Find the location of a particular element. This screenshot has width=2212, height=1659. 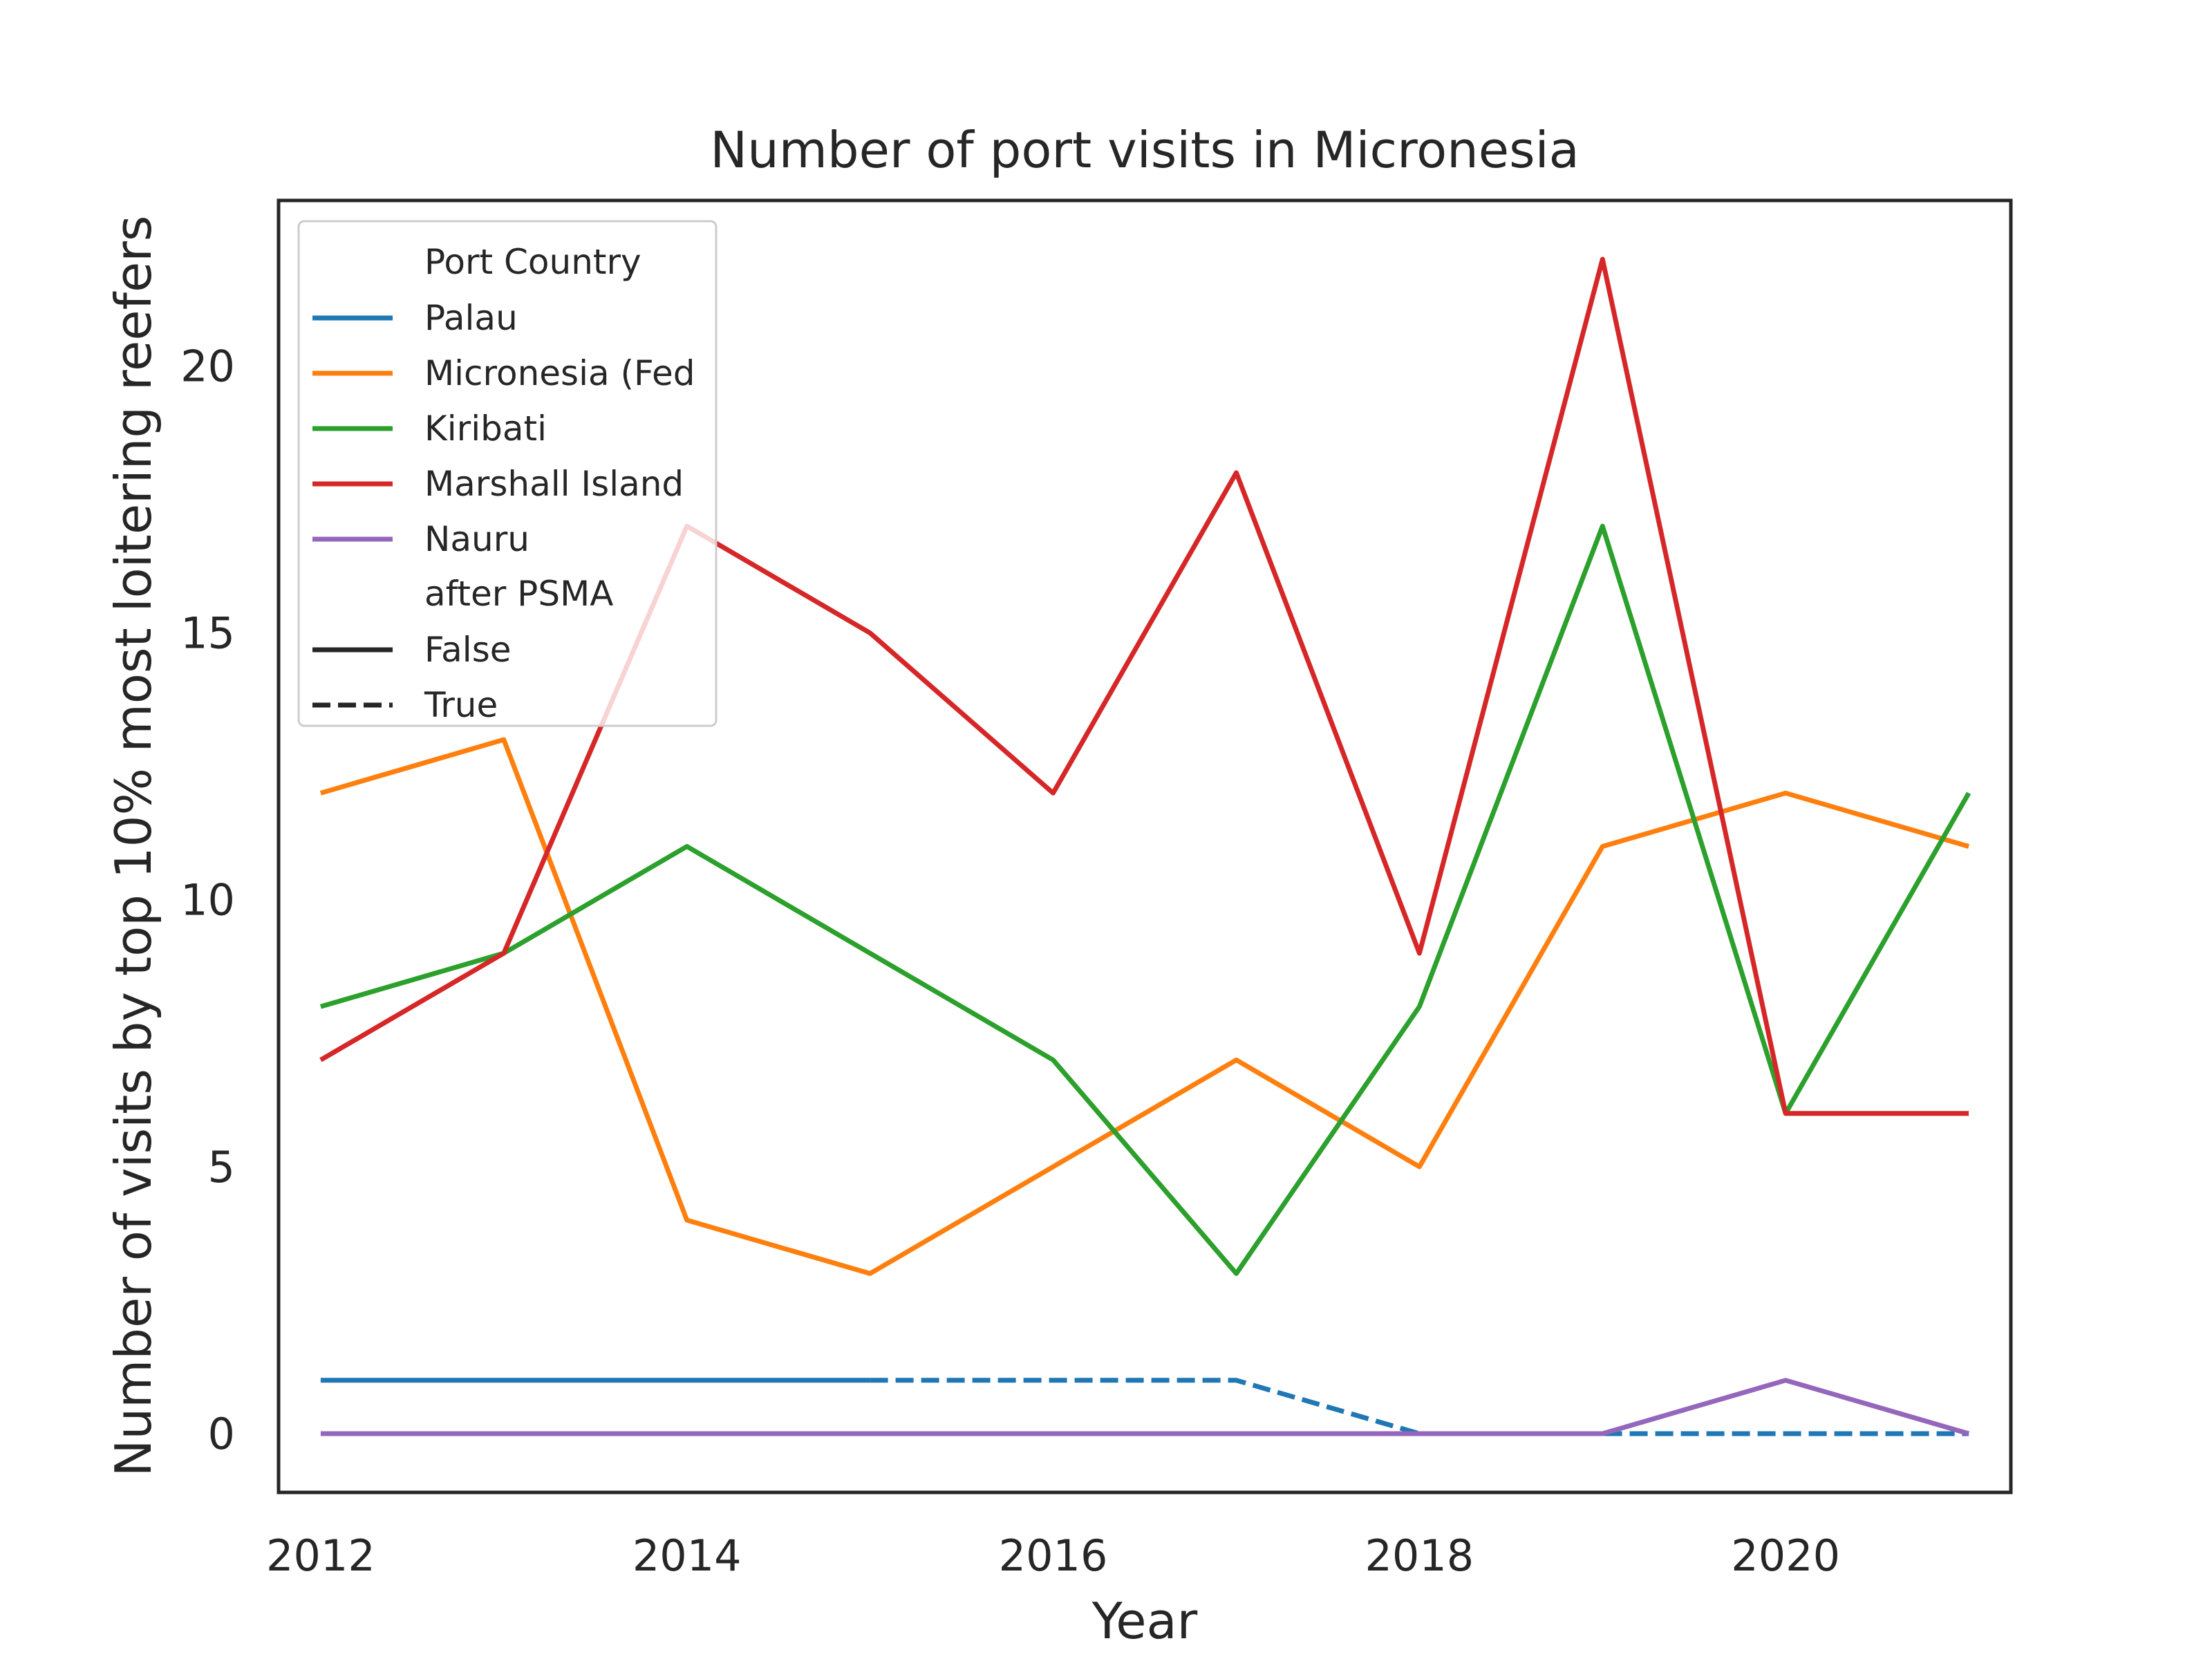

y-tick-labels: 0 5 10 15 20 is located at coordinates (208, 900).